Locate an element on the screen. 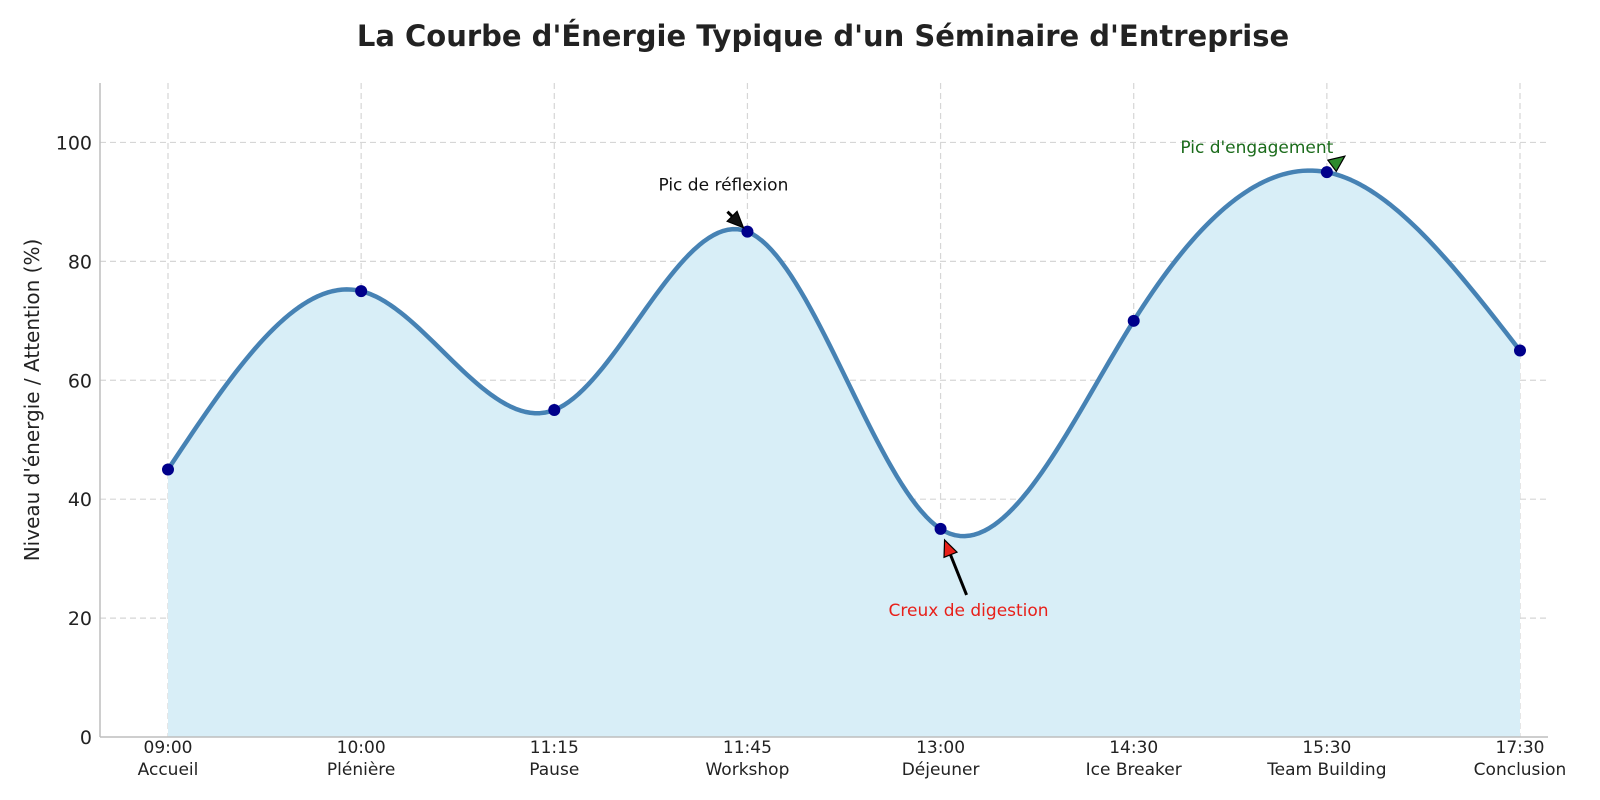 The image size is (1600, 800). y-tick-label: 60 is located at coordinates (80, 381).